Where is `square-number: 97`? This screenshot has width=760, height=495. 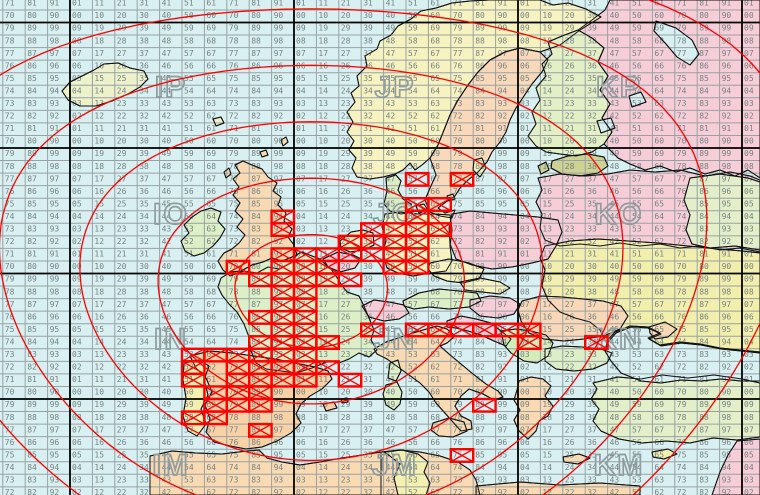
square-number: 97 is located at coordinates (55, 429).